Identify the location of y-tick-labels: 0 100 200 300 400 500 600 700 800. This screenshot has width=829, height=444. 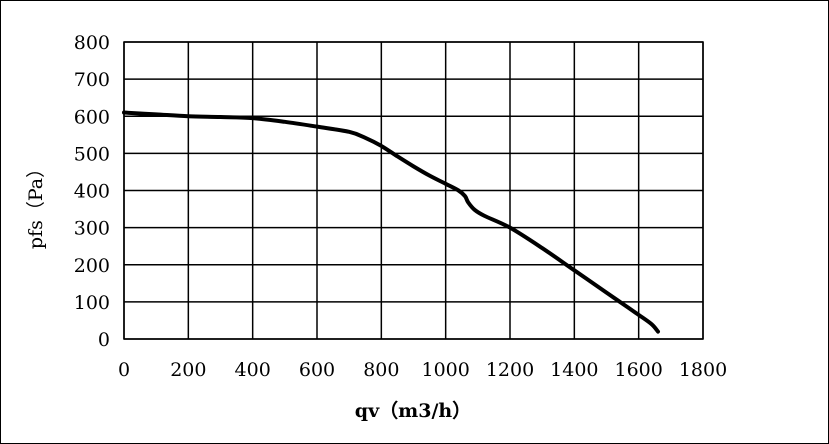
(92, 191).